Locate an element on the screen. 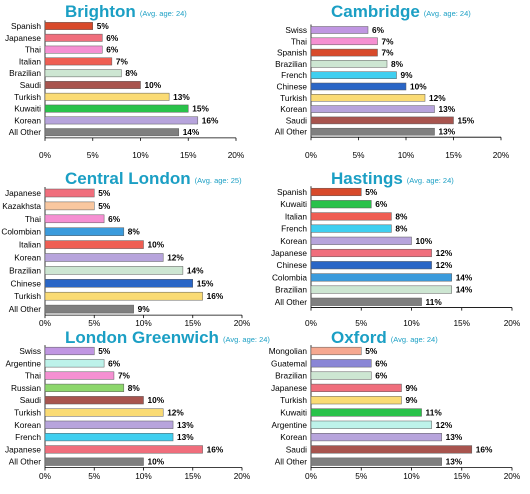 The width and height of the screenshot is (530, 494). x-tick-label: 10% is located at coordinates (411, 323).